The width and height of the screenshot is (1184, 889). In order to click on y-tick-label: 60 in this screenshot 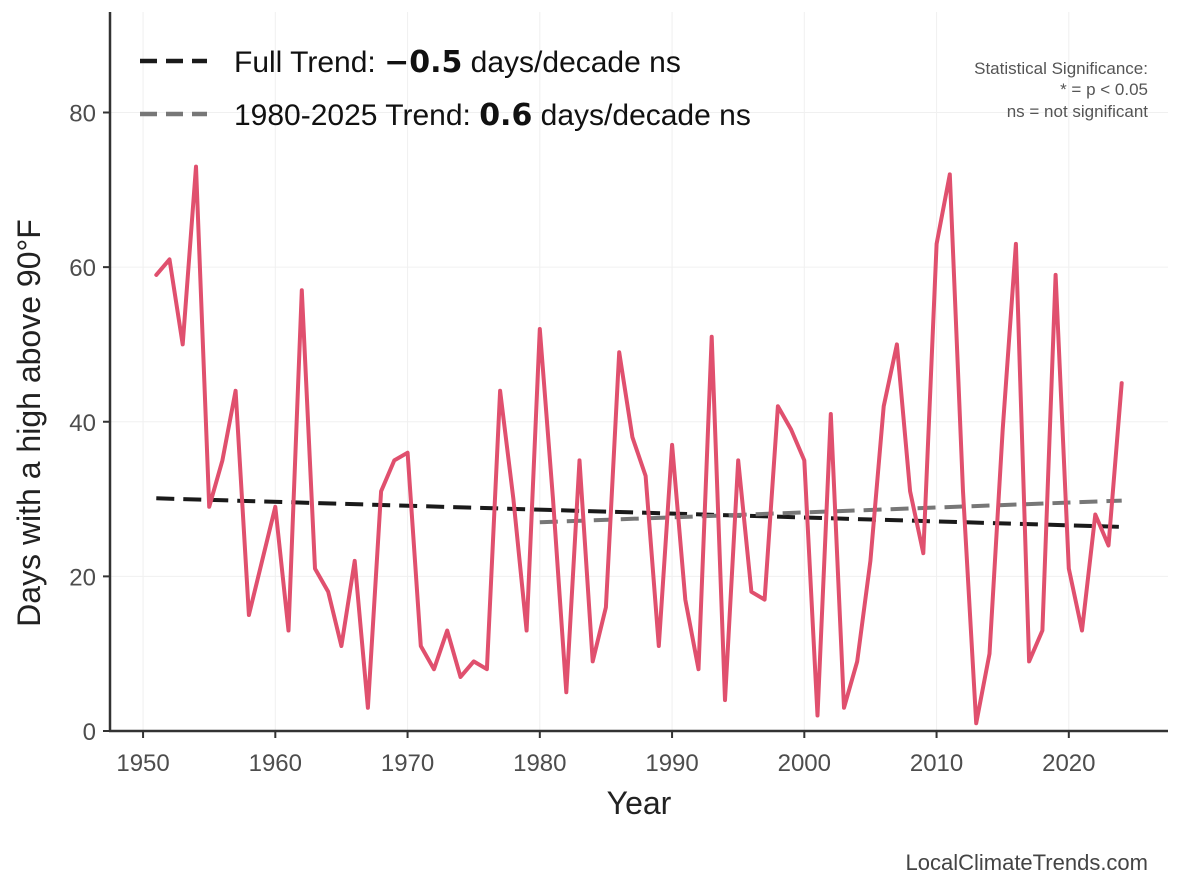, I will do `click(82, 268)`.